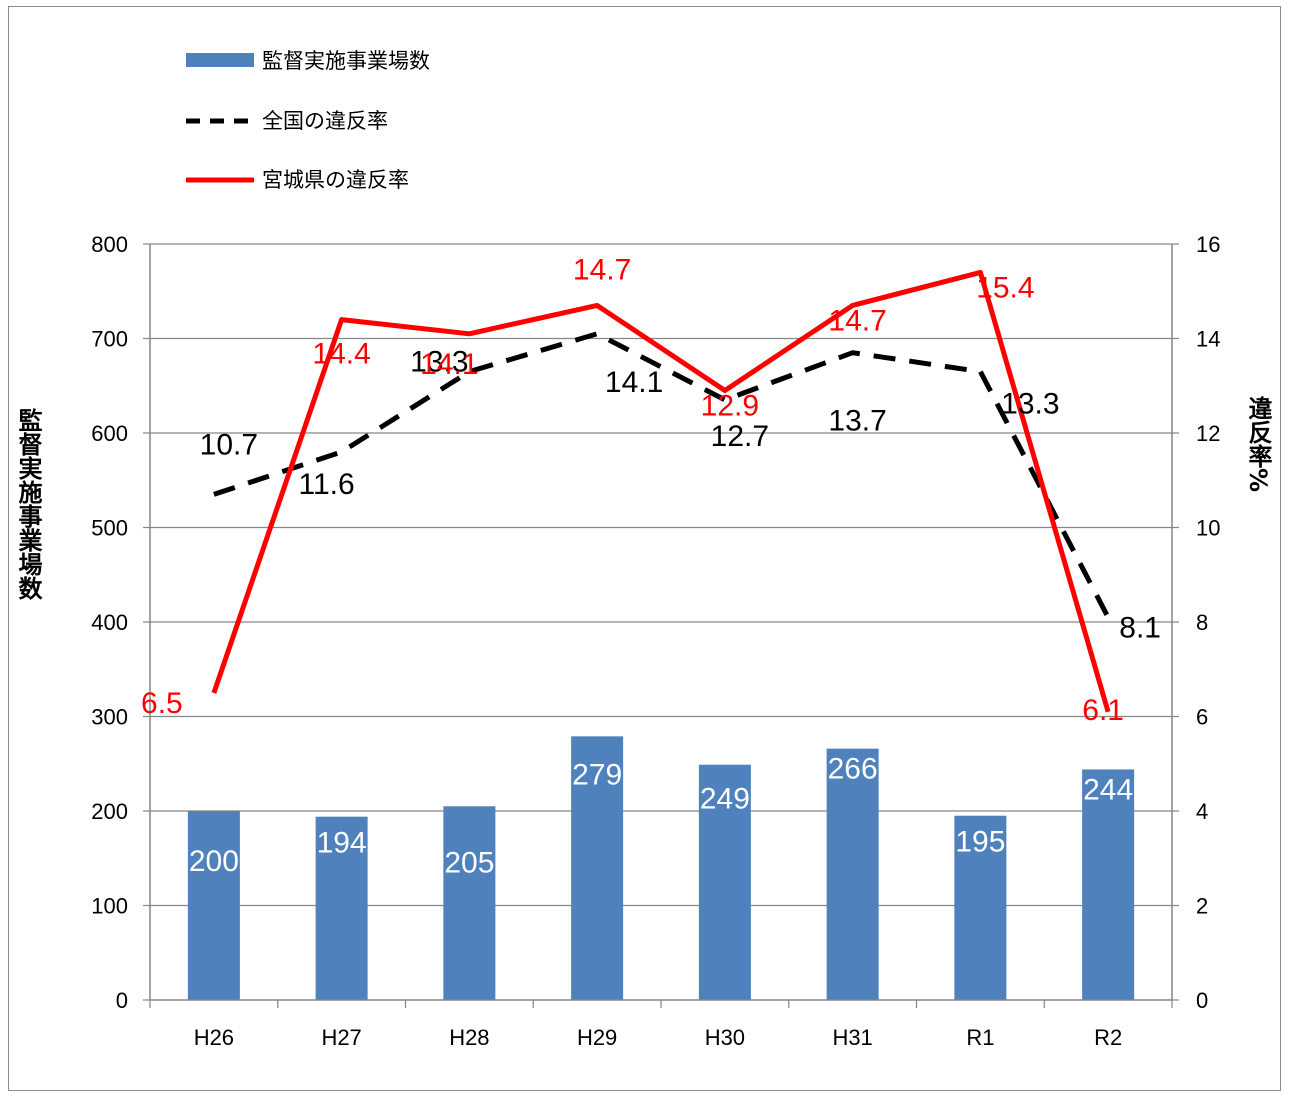 This screenshot has width=1289, height=1097. Describe the element at coordinates (1208, 433) in the screenshot. I see `right-tick-label: 12` at that location.